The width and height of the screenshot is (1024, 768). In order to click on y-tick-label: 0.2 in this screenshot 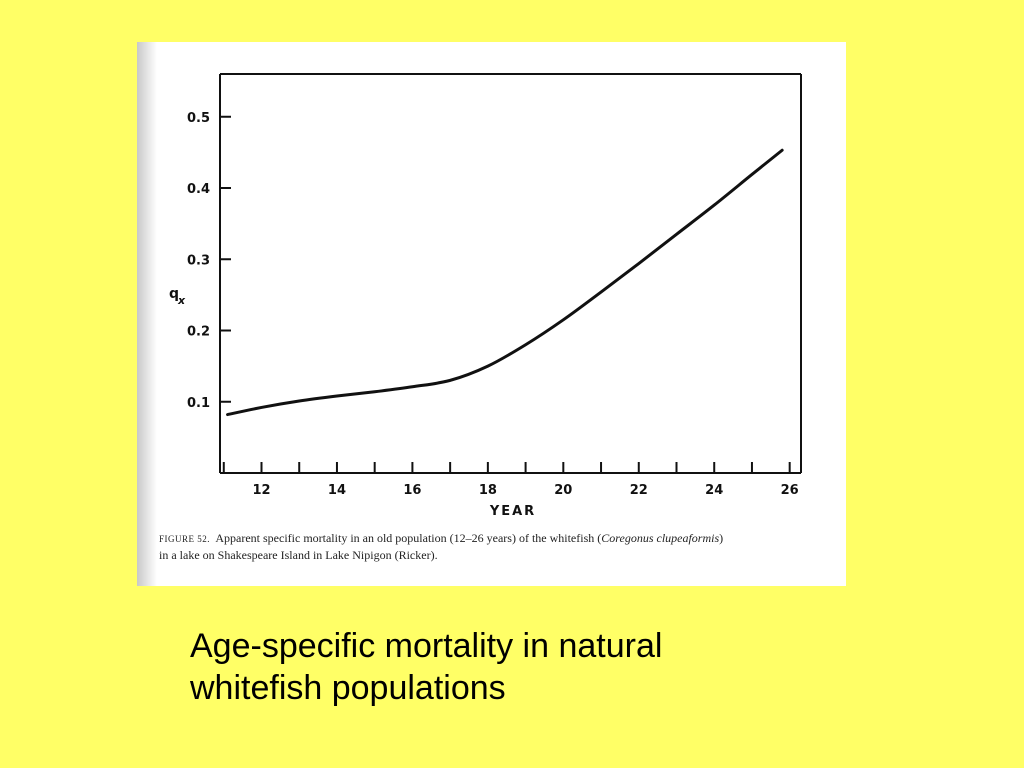, I will do `click(198, 332)`.